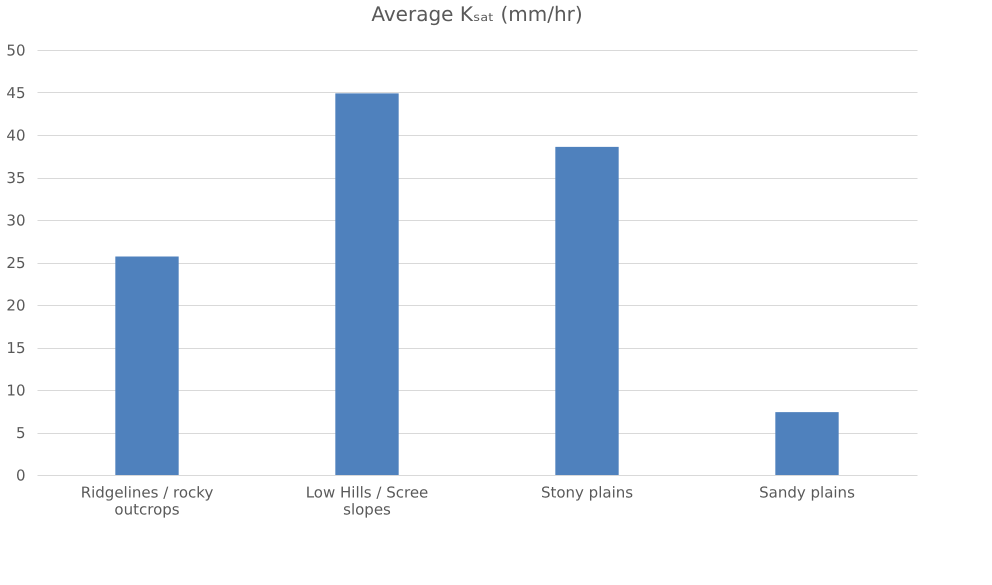  I want to click on chart-title: Average Kₛₐₜ (mm/hr), so click(477, 14).